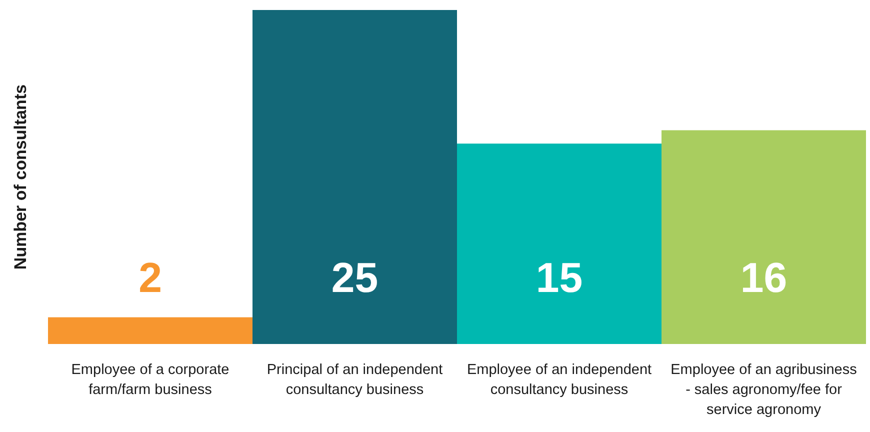 The width and height of the screenshot is (870, 432). What do you see at coordinates (354, 380) in the screenshot?
I see `x-tick-label: Principal of an independent consultancy business` at bounding box center [354, 380].